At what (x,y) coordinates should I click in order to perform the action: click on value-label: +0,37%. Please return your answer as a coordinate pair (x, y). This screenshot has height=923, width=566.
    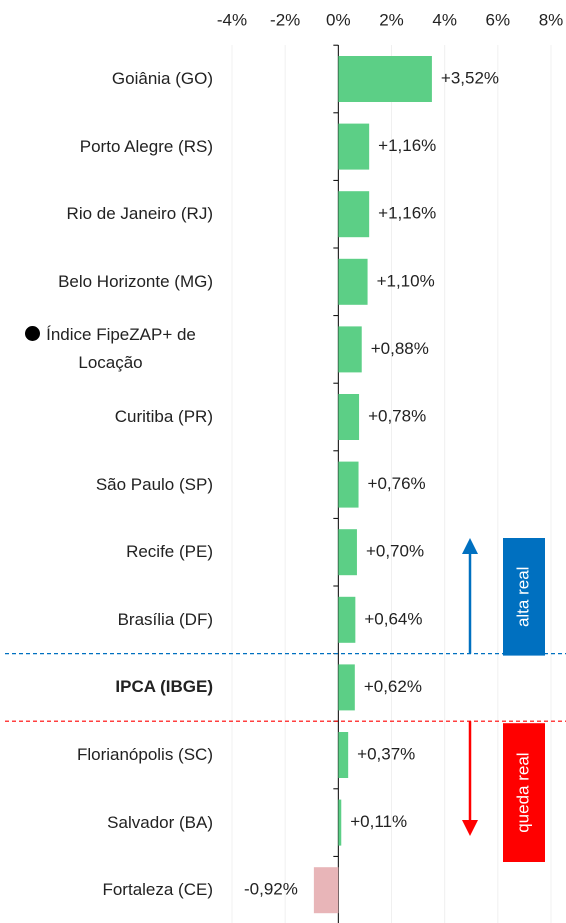
    Looking at the image, I should click on (386, 753).